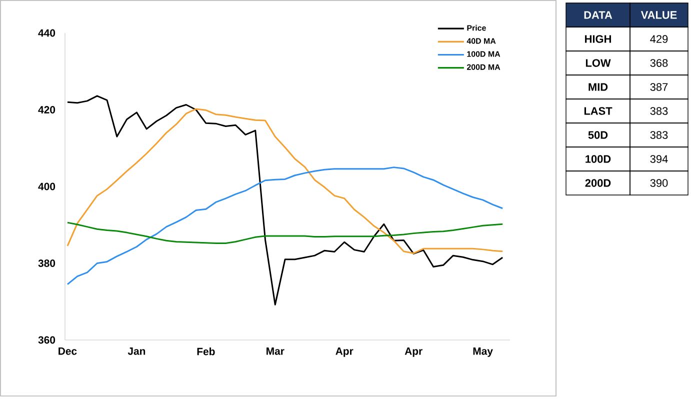 Image resolution: width=691 pixels, height=399 pixels. I want to click on text: 200D, so click(598, 183).